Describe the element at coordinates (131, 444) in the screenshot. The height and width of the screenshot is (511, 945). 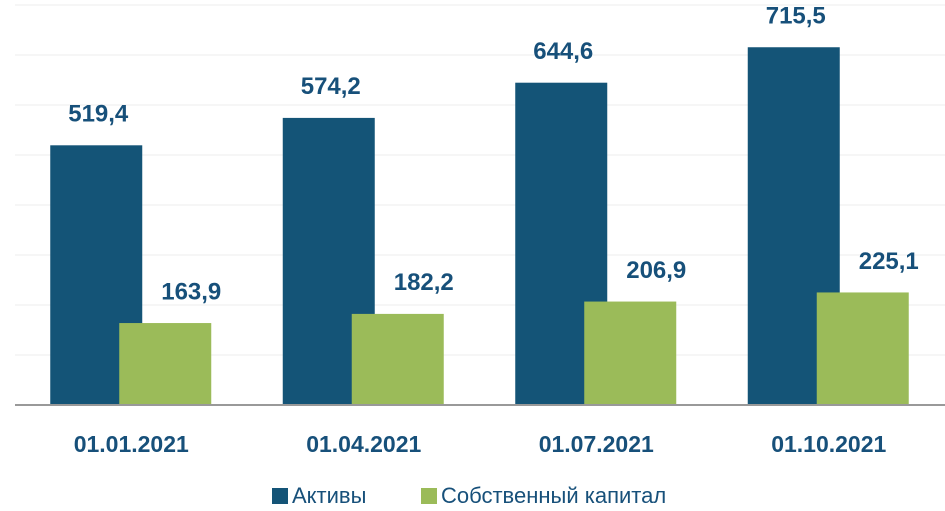
I see `x-tick-label: 01.01.2021` at that location.